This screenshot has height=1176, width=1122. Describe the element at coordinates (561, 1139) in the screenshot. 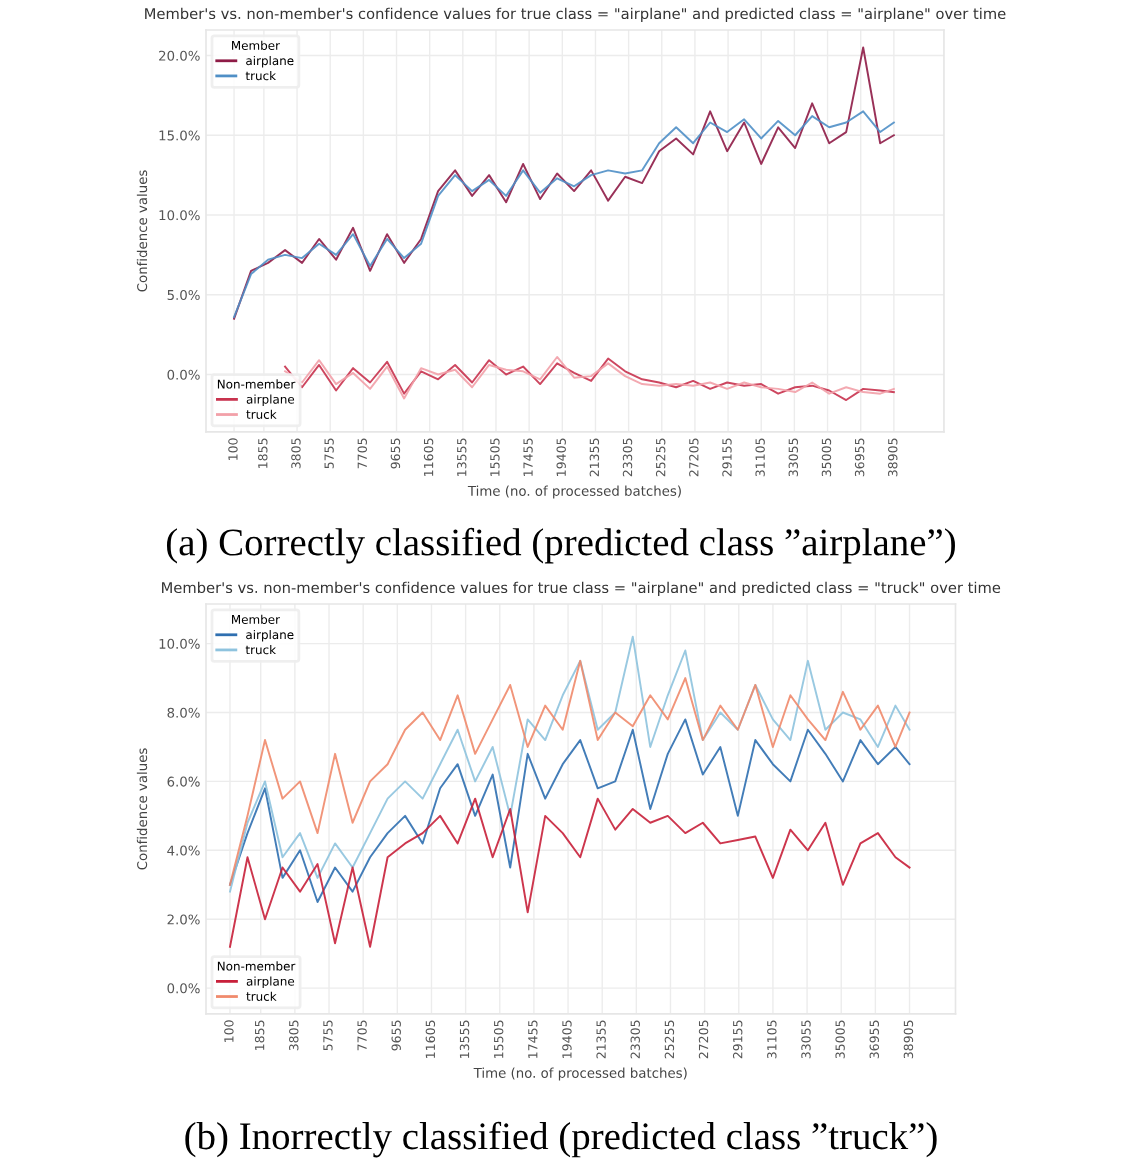

I see `text: (b) Inorrectly classified (predicted class ”truck”)` at that location.